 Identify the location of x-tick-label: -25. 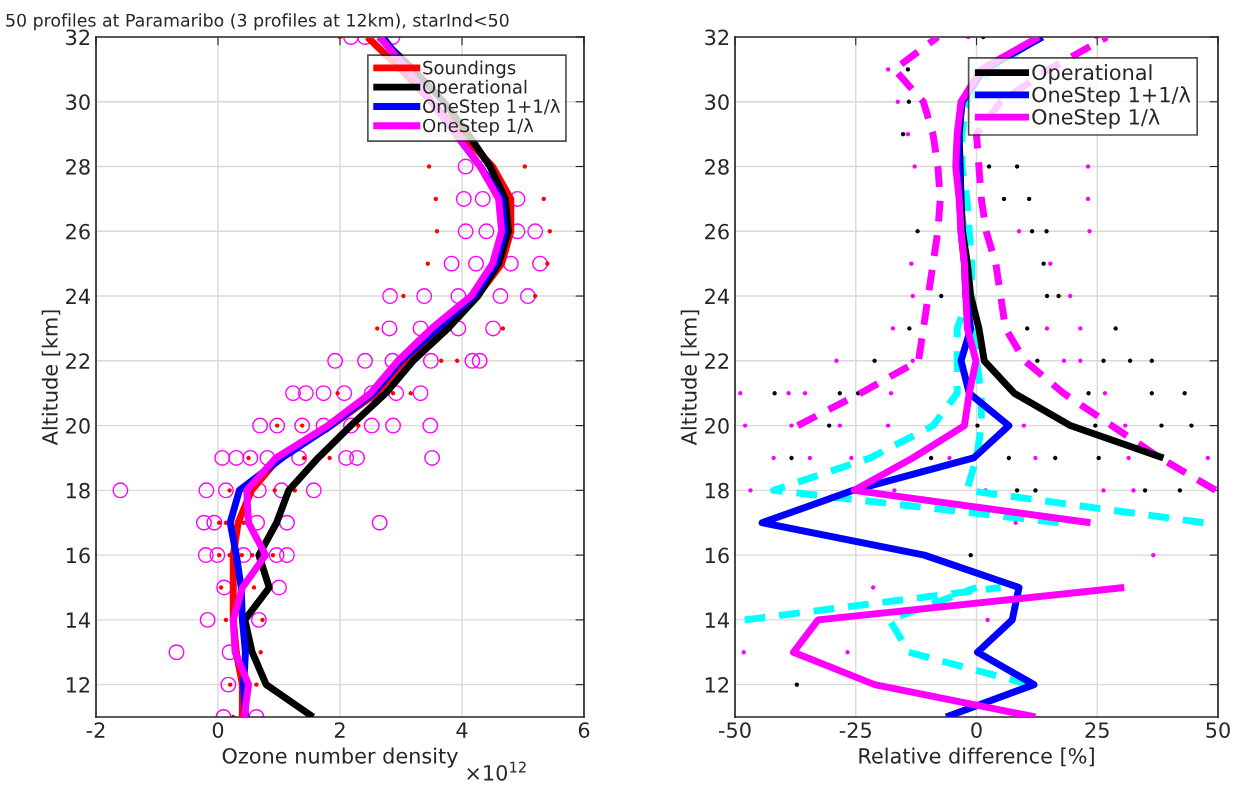
(855, 730).